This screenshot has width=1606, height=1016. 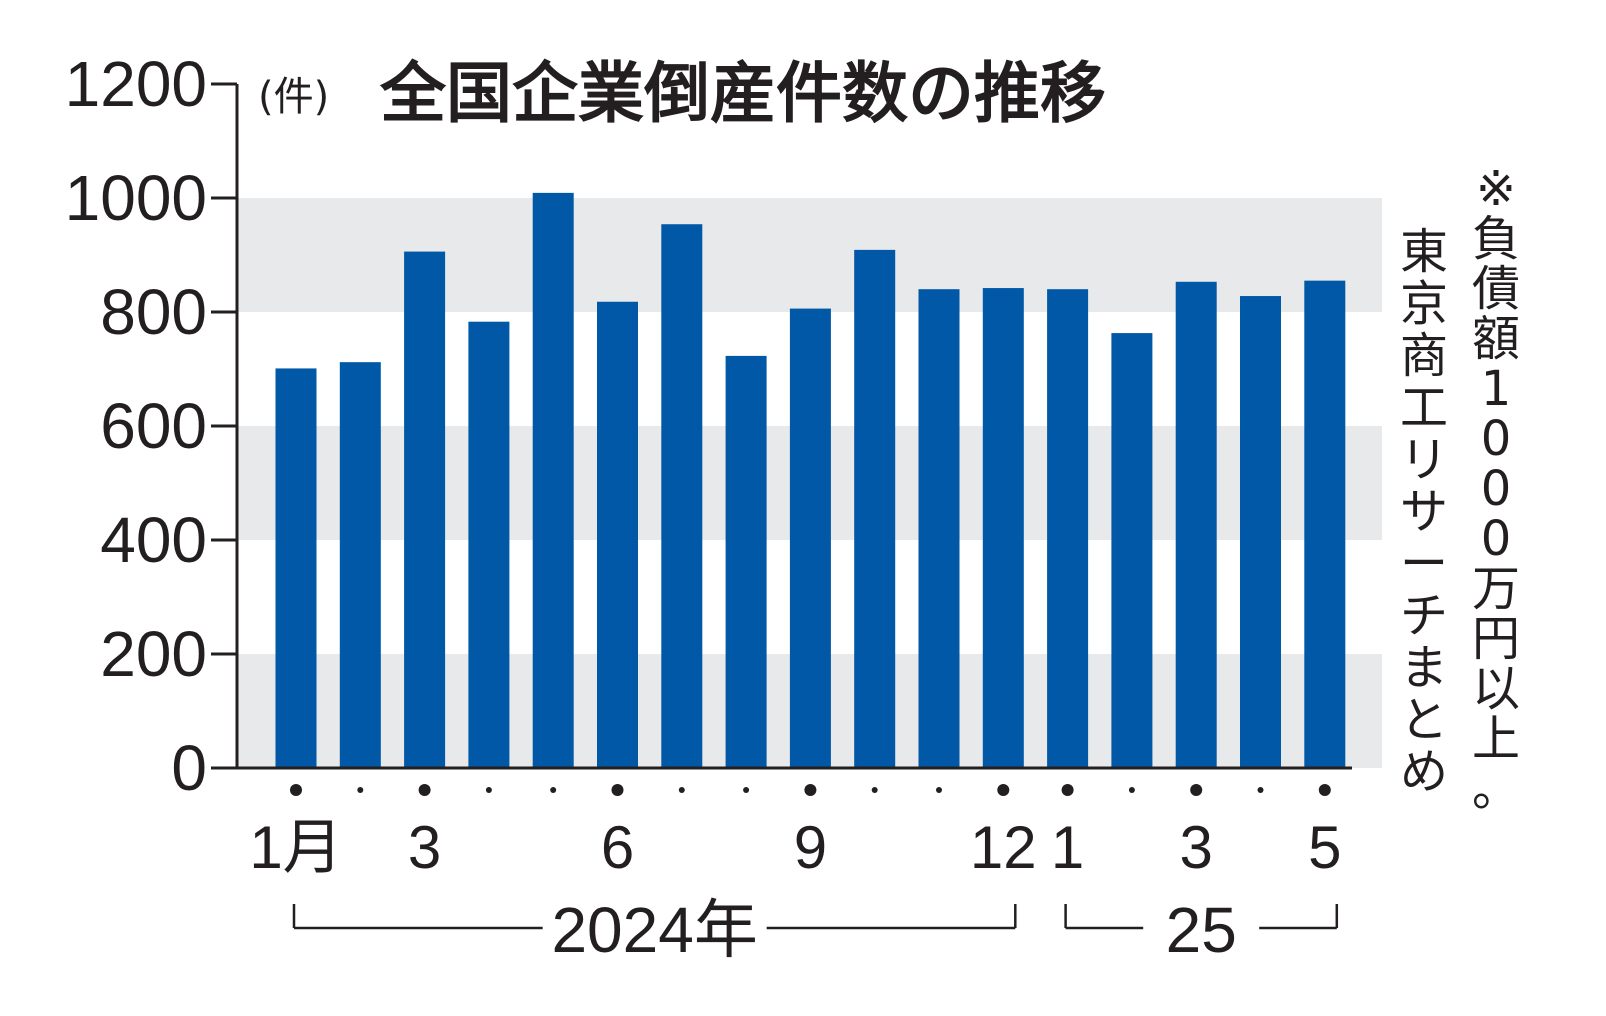 I want to click on y-tick-label: 1200, so click(x=136, y=84).